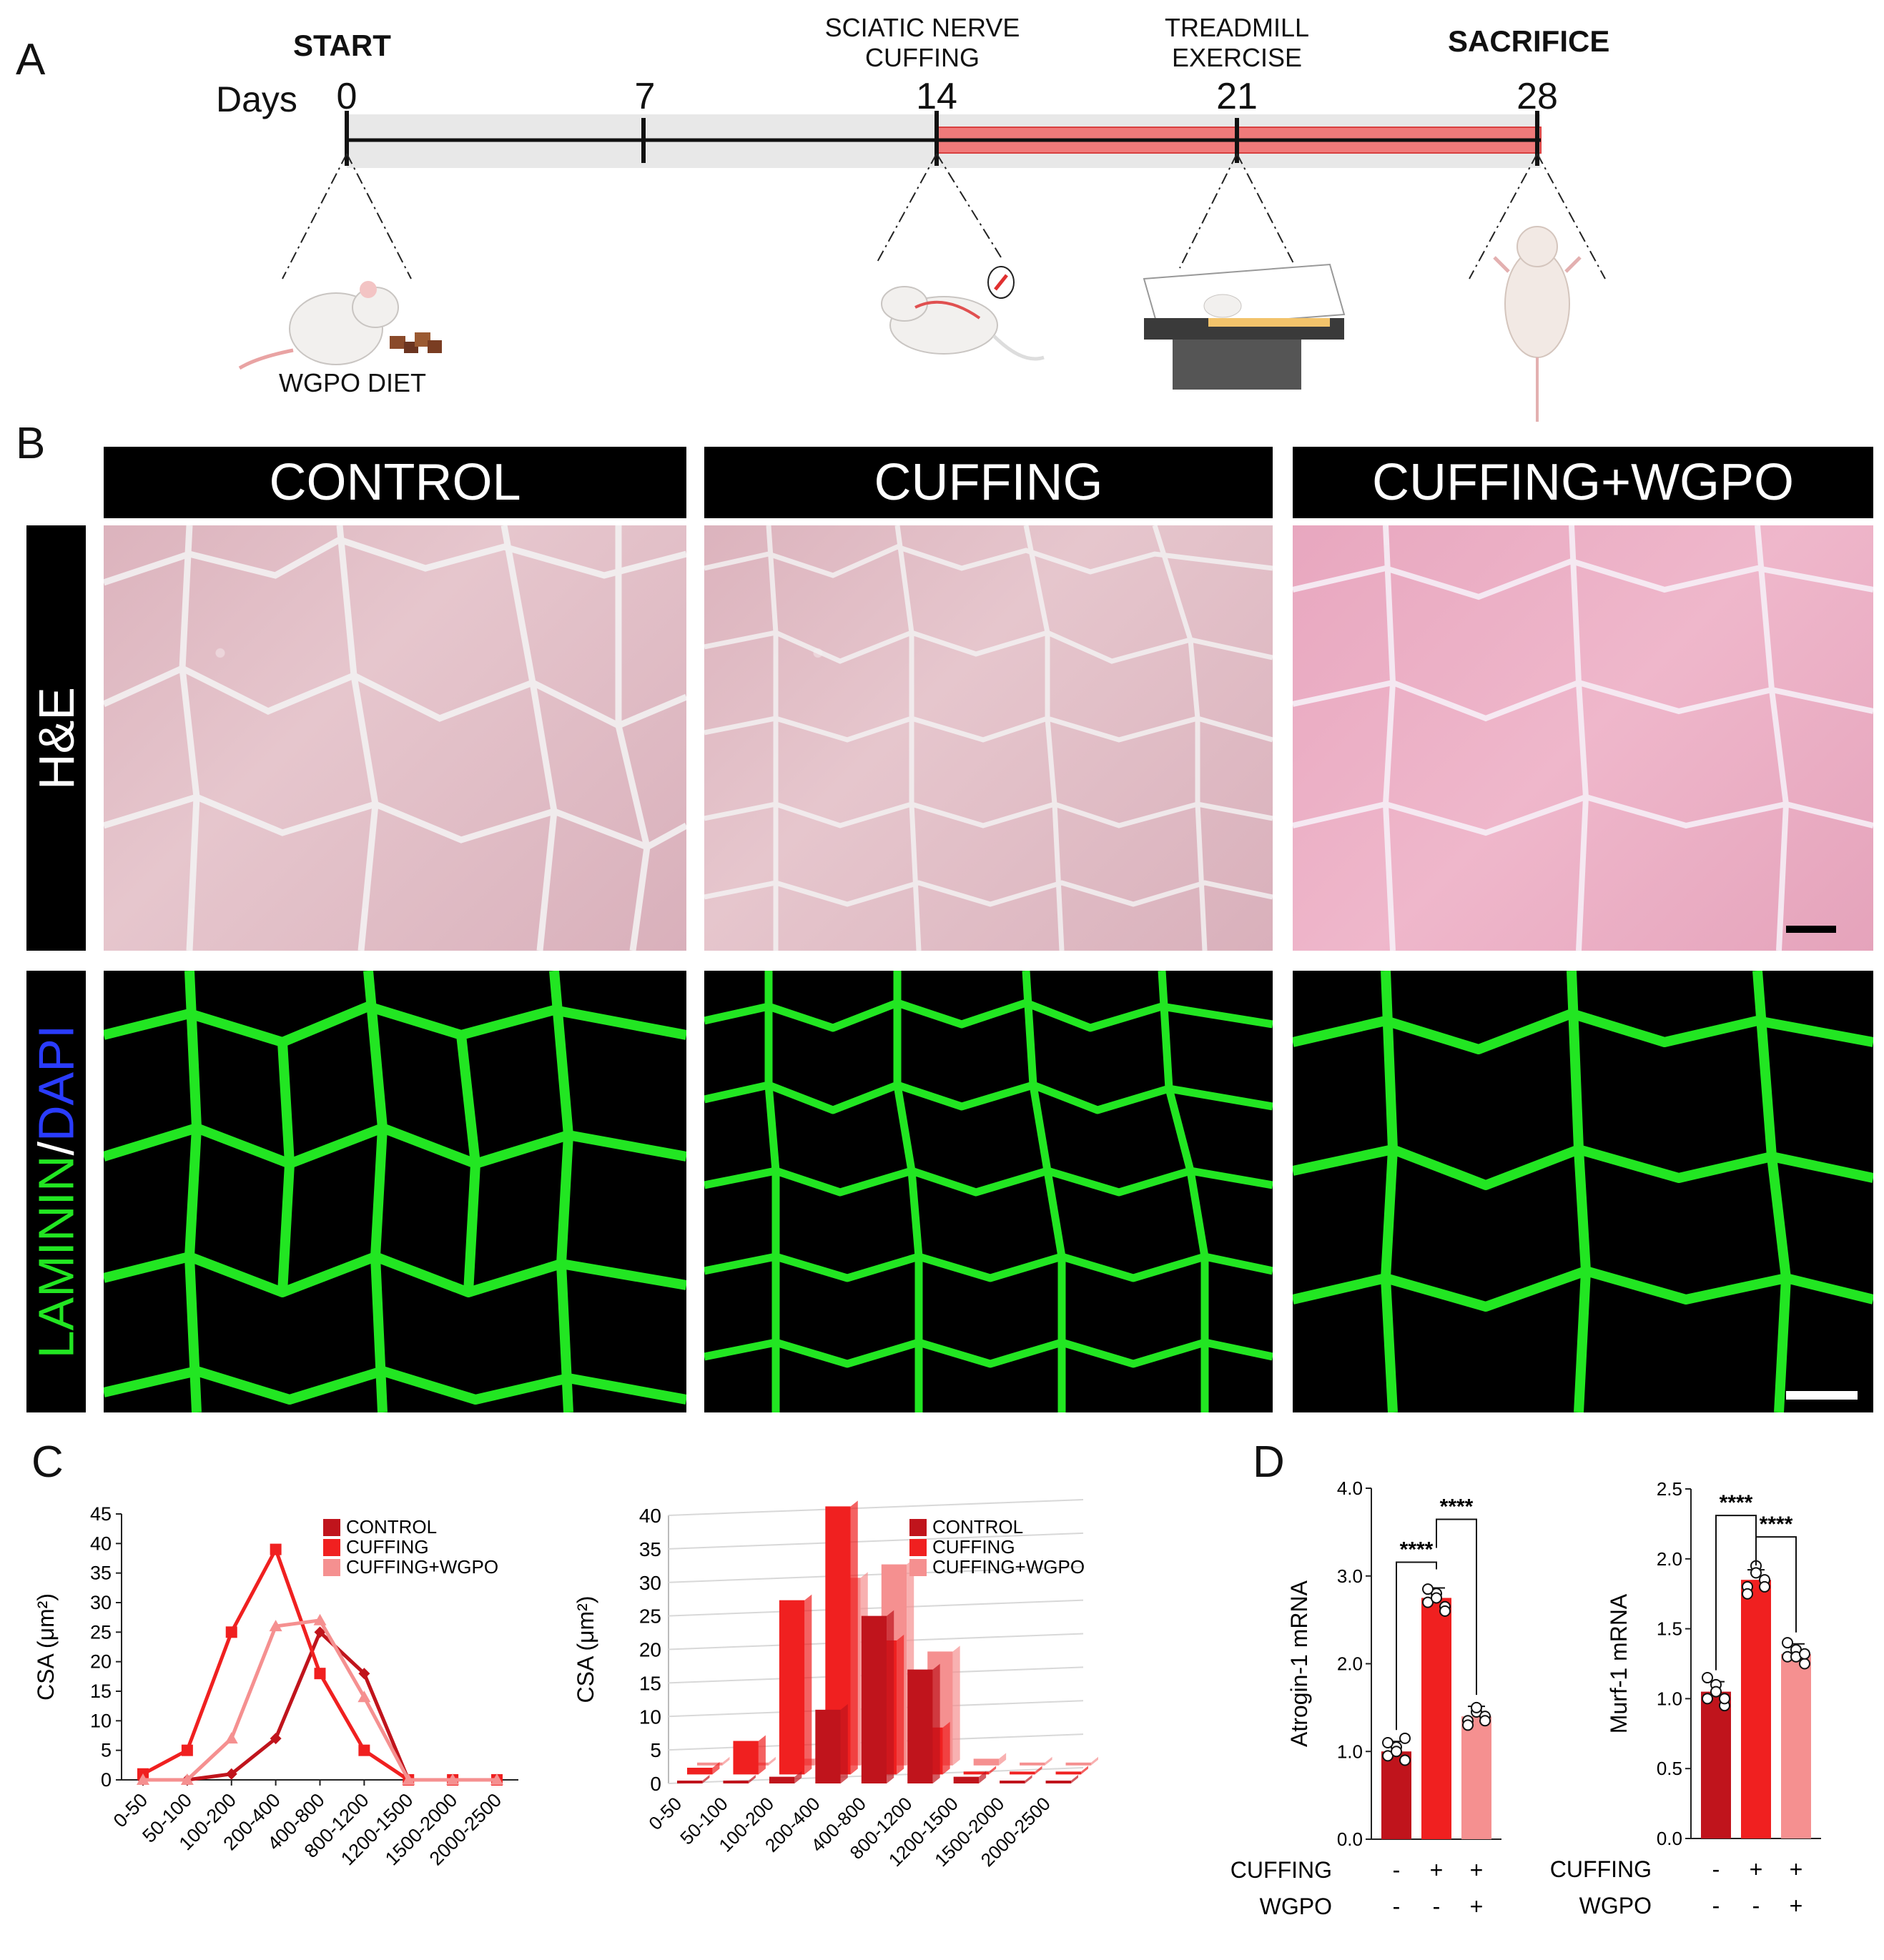 Image resolution: width=1884 pixels, height=1960 pixels. What do you see at coordinates (395, 482) in the screenshot?
I see `column-header-control: CONTROL` at bounding box center [395, 482].